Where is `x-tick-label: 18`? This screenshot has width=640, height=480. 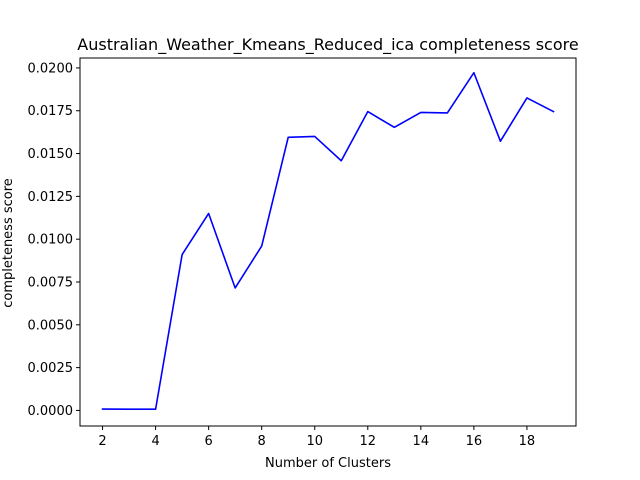 x-tick-label: 18 is located at coordinates (527, 441).